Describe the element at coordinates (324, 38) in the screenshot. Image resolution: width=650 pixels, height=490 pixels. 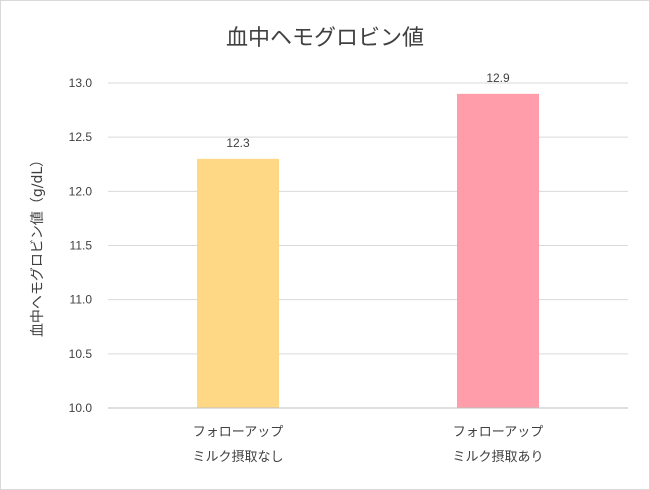
I see `chart-title: 血中ヘモグロビン値` at that location.